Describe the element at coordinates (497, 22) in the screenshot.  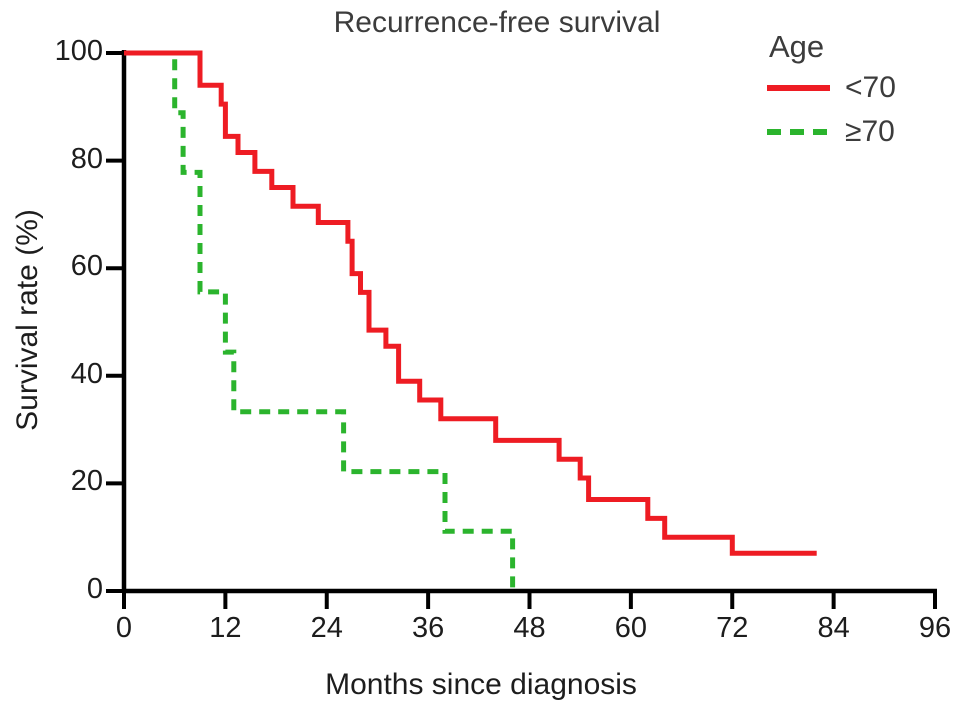
I see `chart-title: Recurrence-free survival` at that location.